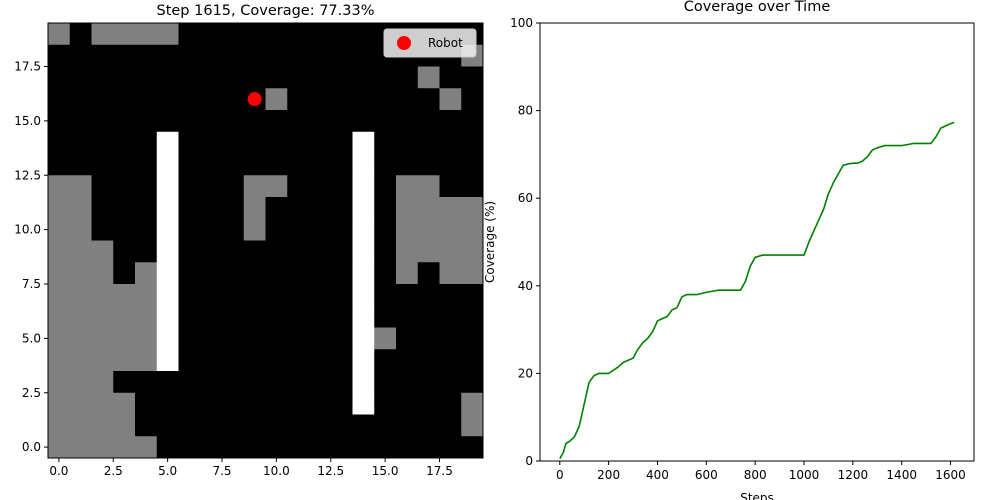  I want to click on robot-layer, so click(254, 99).